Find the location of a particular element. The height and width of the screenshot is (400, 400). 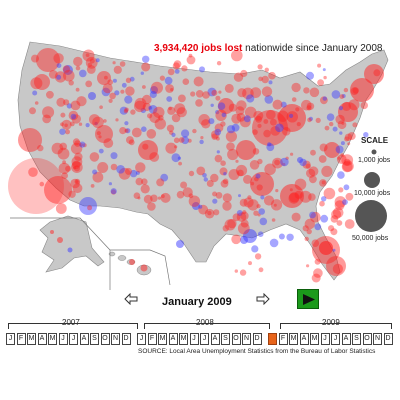

jobs-lost-count: 3,934,420 jobs lost is located at coordinates (198, 48).